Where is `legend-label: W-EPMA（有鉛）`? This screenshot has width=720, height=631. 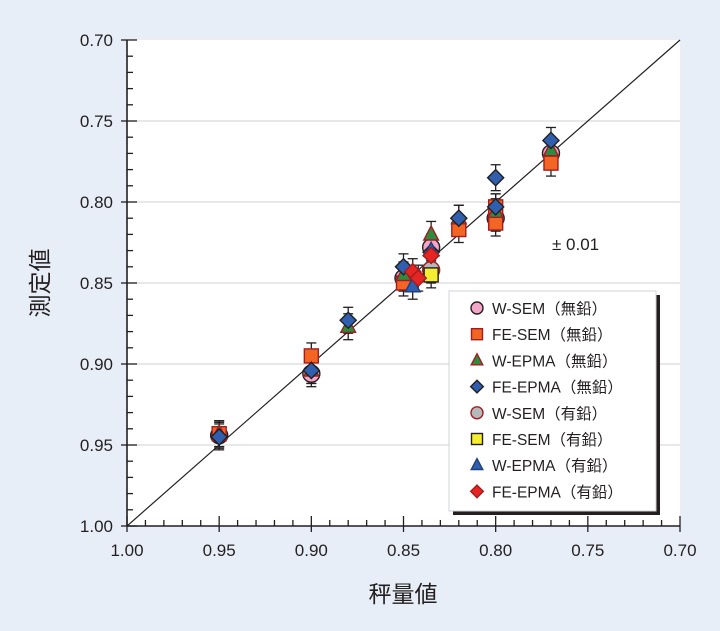
legend-label: W-EPMA（有鉛） is located at coordinates (554, 466).